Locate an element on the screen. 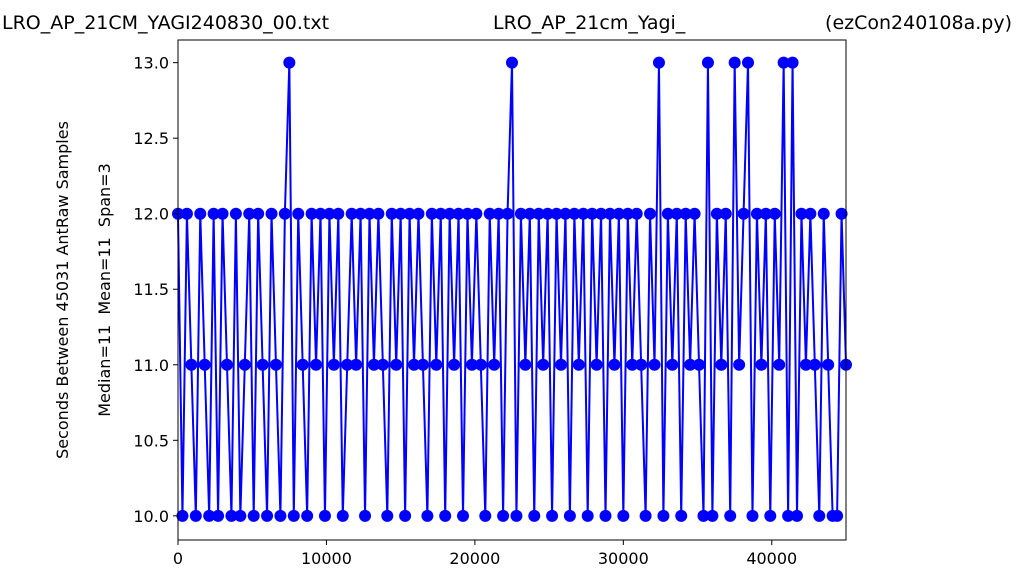 This screenshot has width=1024, height=584. x-tick-label: 30000 is located at coordinates (623, 558).